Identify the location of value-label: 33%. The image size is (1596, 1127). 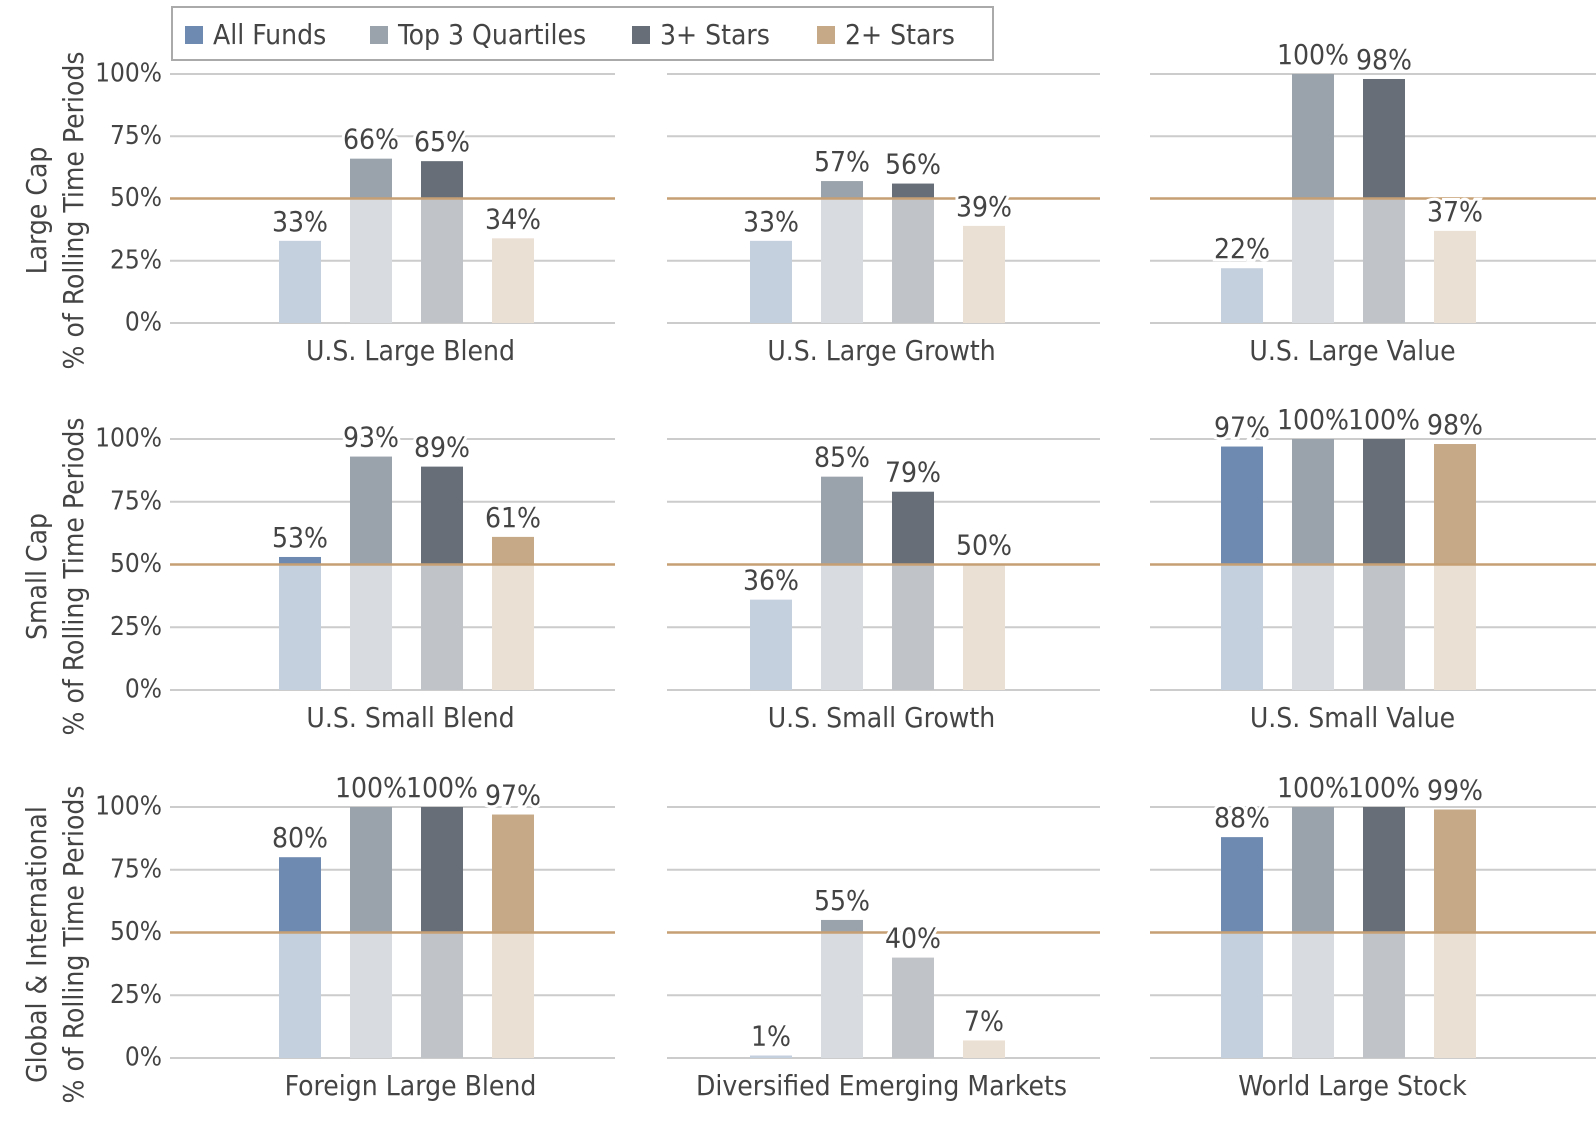
(771, 221).